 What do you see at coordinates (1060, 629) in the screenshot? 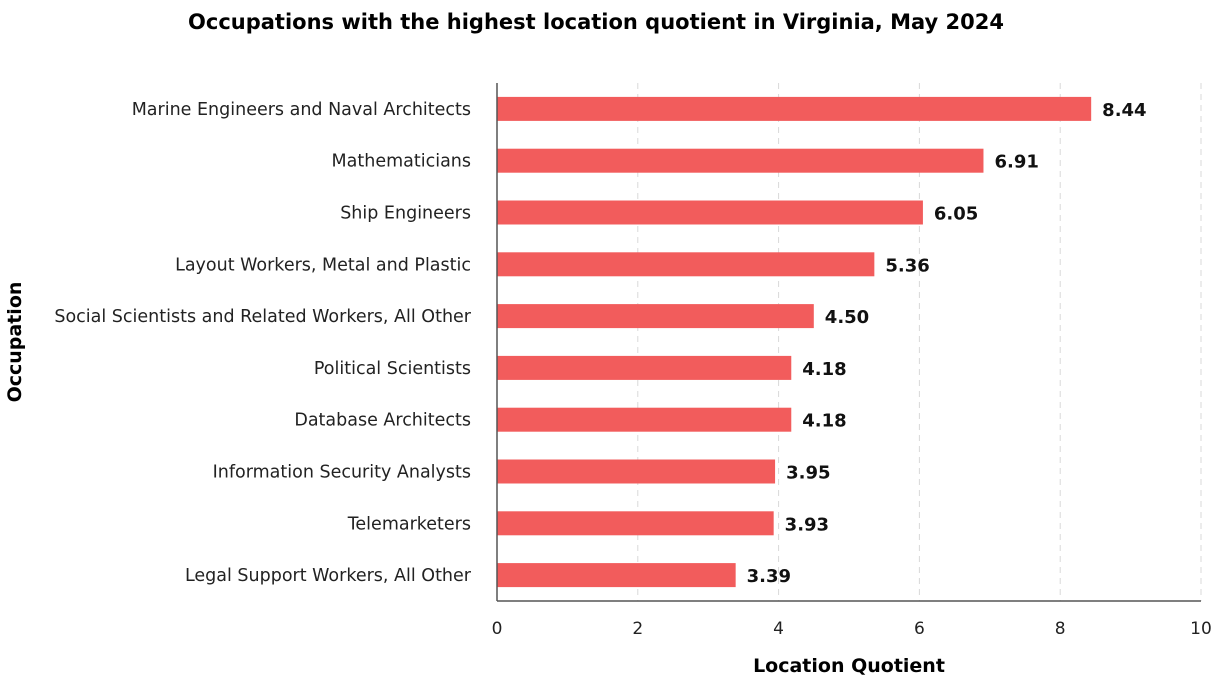
I see `x-tick-label: 8` at bounding box center [1060, 629].